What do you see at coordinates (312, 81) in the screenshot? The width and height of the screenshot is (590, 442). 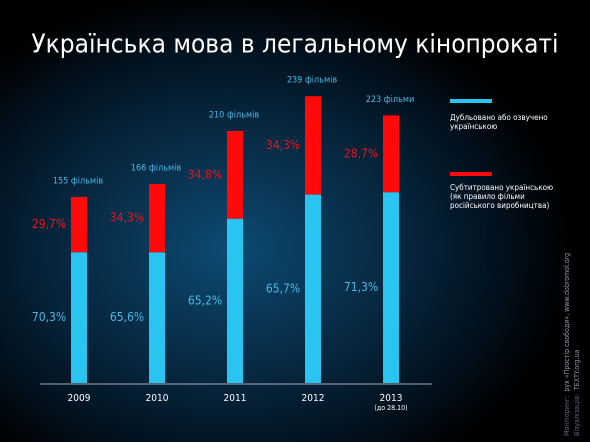 I see `total-label: 239 фільмів` at bounding box center [312, 81].